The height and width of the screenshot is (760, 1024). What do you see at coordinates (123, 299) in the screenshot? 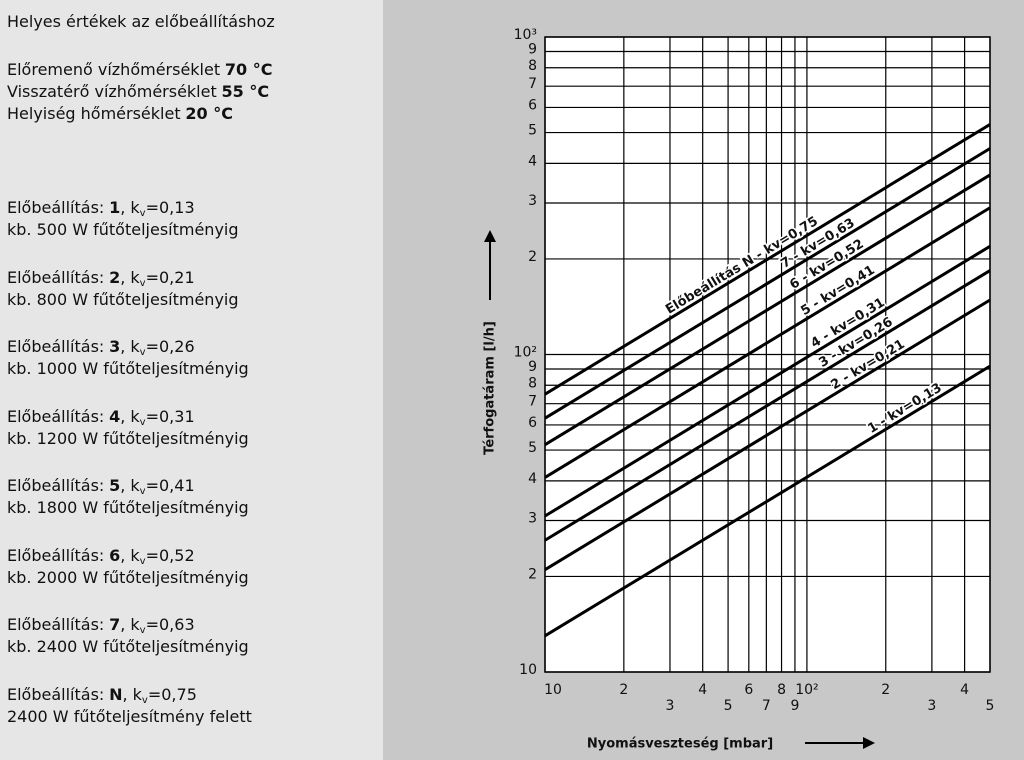
I see `setting-note: kb. 800 W fűtőteljesítményig` at bounding box center [123, 299].